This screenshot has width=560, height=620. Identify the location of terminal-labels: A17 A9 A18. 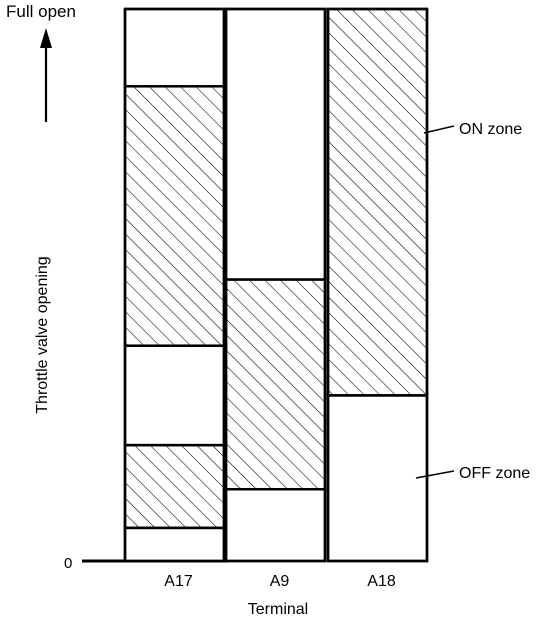
(280, 581).